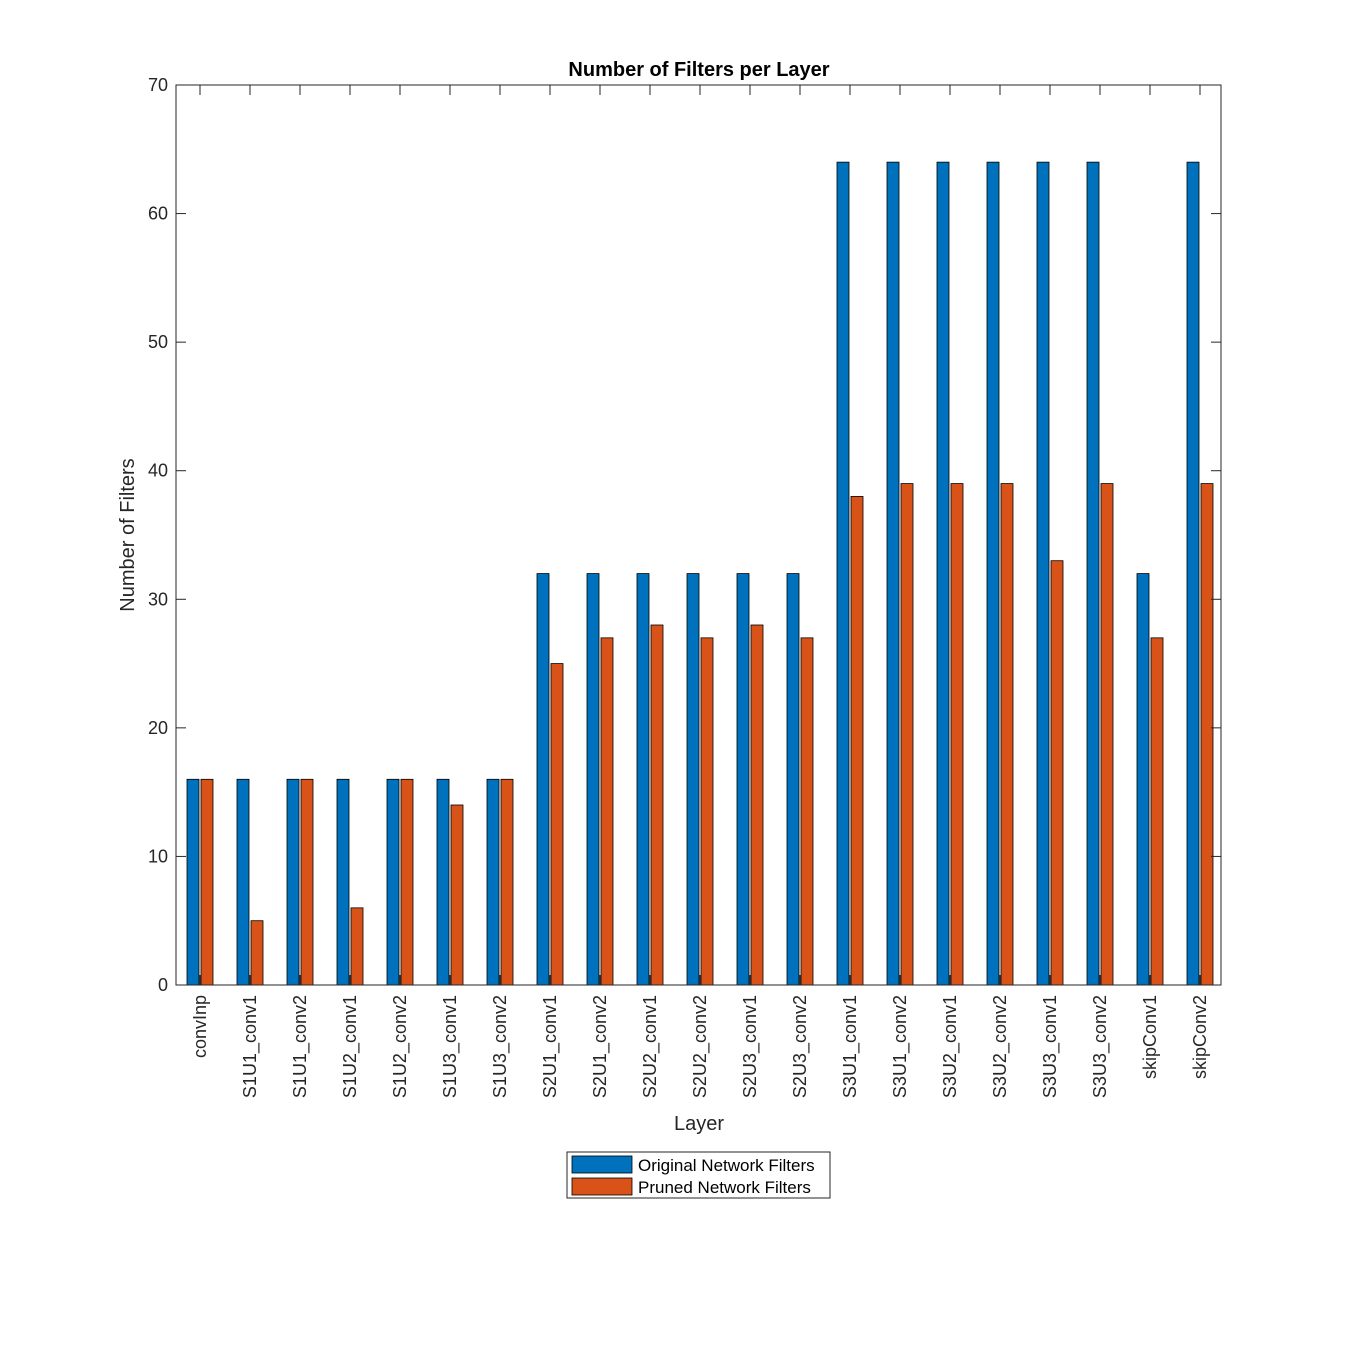 The width and height of the screenshot is (1350, 1350). I want to click on pruned-bar-S1U3_conv2, so click(507, 882).